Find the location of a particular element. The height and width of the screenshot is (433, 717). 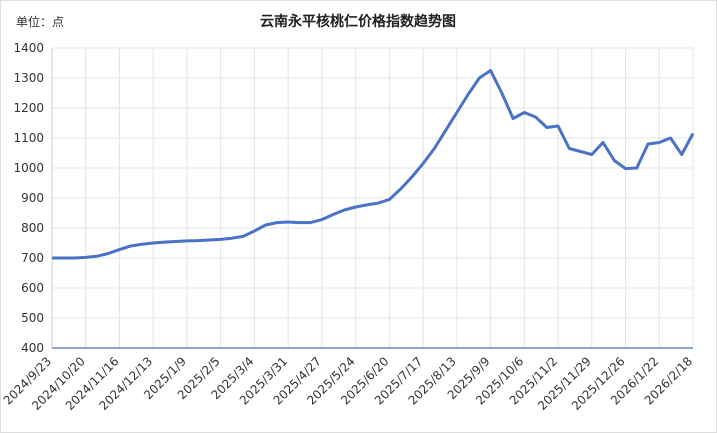

unit-label: 单位：点 is located at coordinates (40, 21).